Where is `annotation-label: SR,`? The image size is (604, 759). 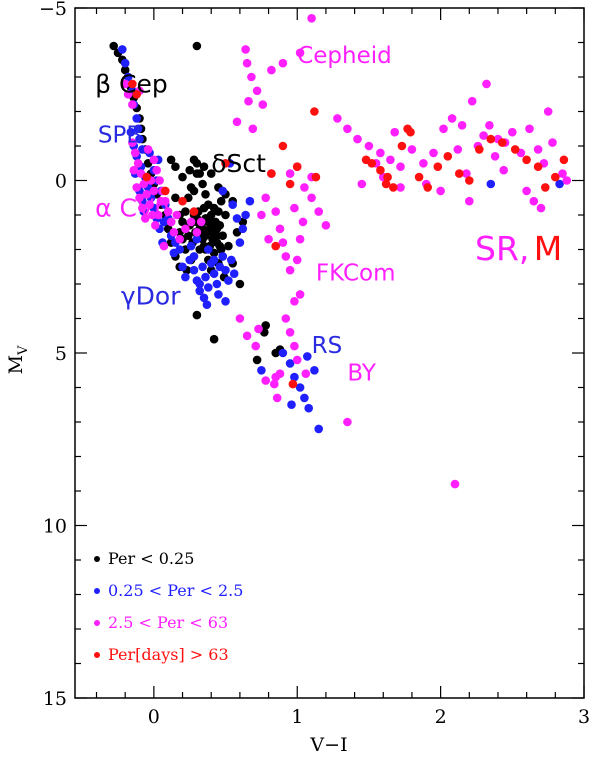
annotation-label: SR, is located at coordinates (502, 248).